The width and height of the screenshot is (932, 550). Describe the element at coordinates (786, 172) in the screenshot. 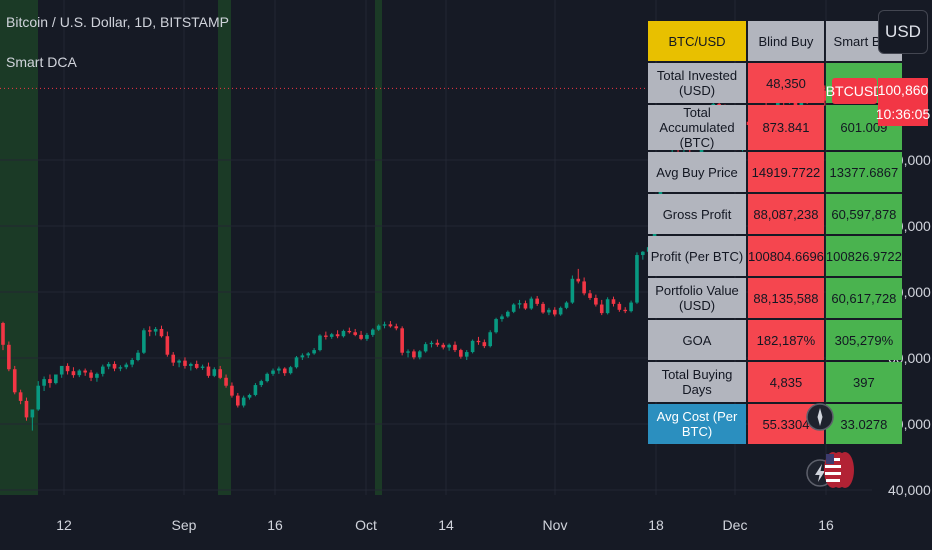

I see `blind-value: 14919.7722` at that location.